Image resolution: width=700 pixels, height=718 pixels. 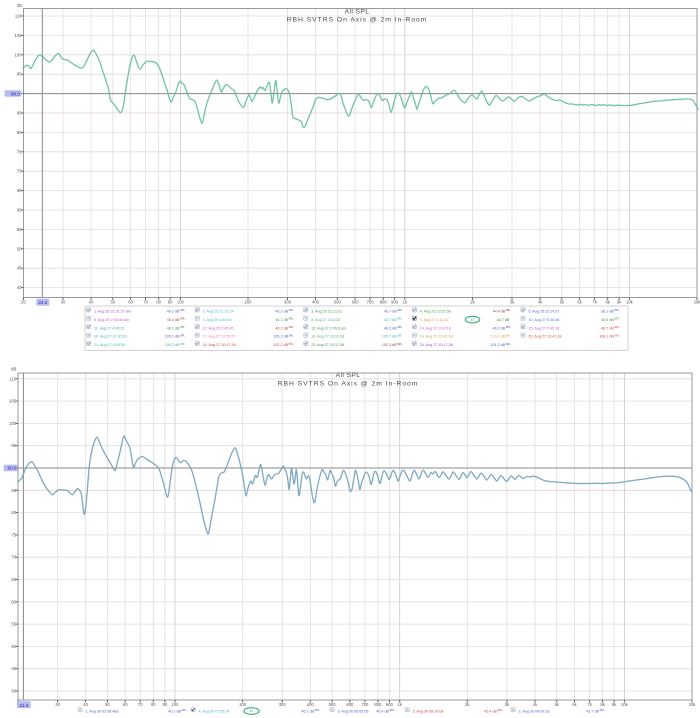 I want to click on svg-text: 46.5 dB, so click(x=607, y=320).